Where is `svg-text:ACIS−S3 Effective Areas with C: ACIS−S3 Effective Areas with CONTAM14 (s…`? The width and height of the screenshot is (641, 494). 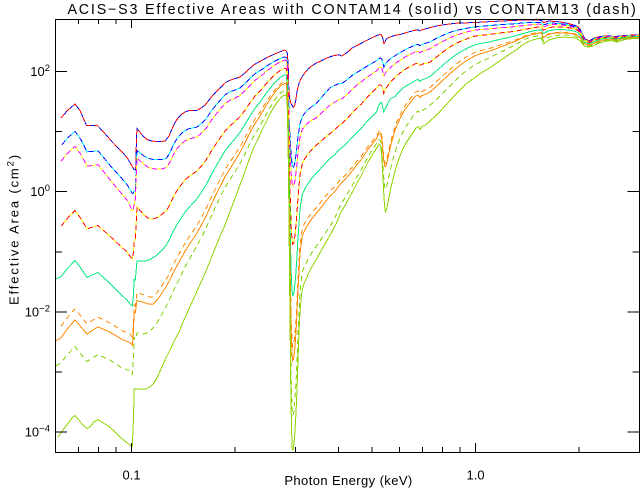 svg-text:ACIS−S3 Effective Areas with C: ACIS−S3 Effective Areas with CONTAM14 (s… is located at coordinates (352, 10).